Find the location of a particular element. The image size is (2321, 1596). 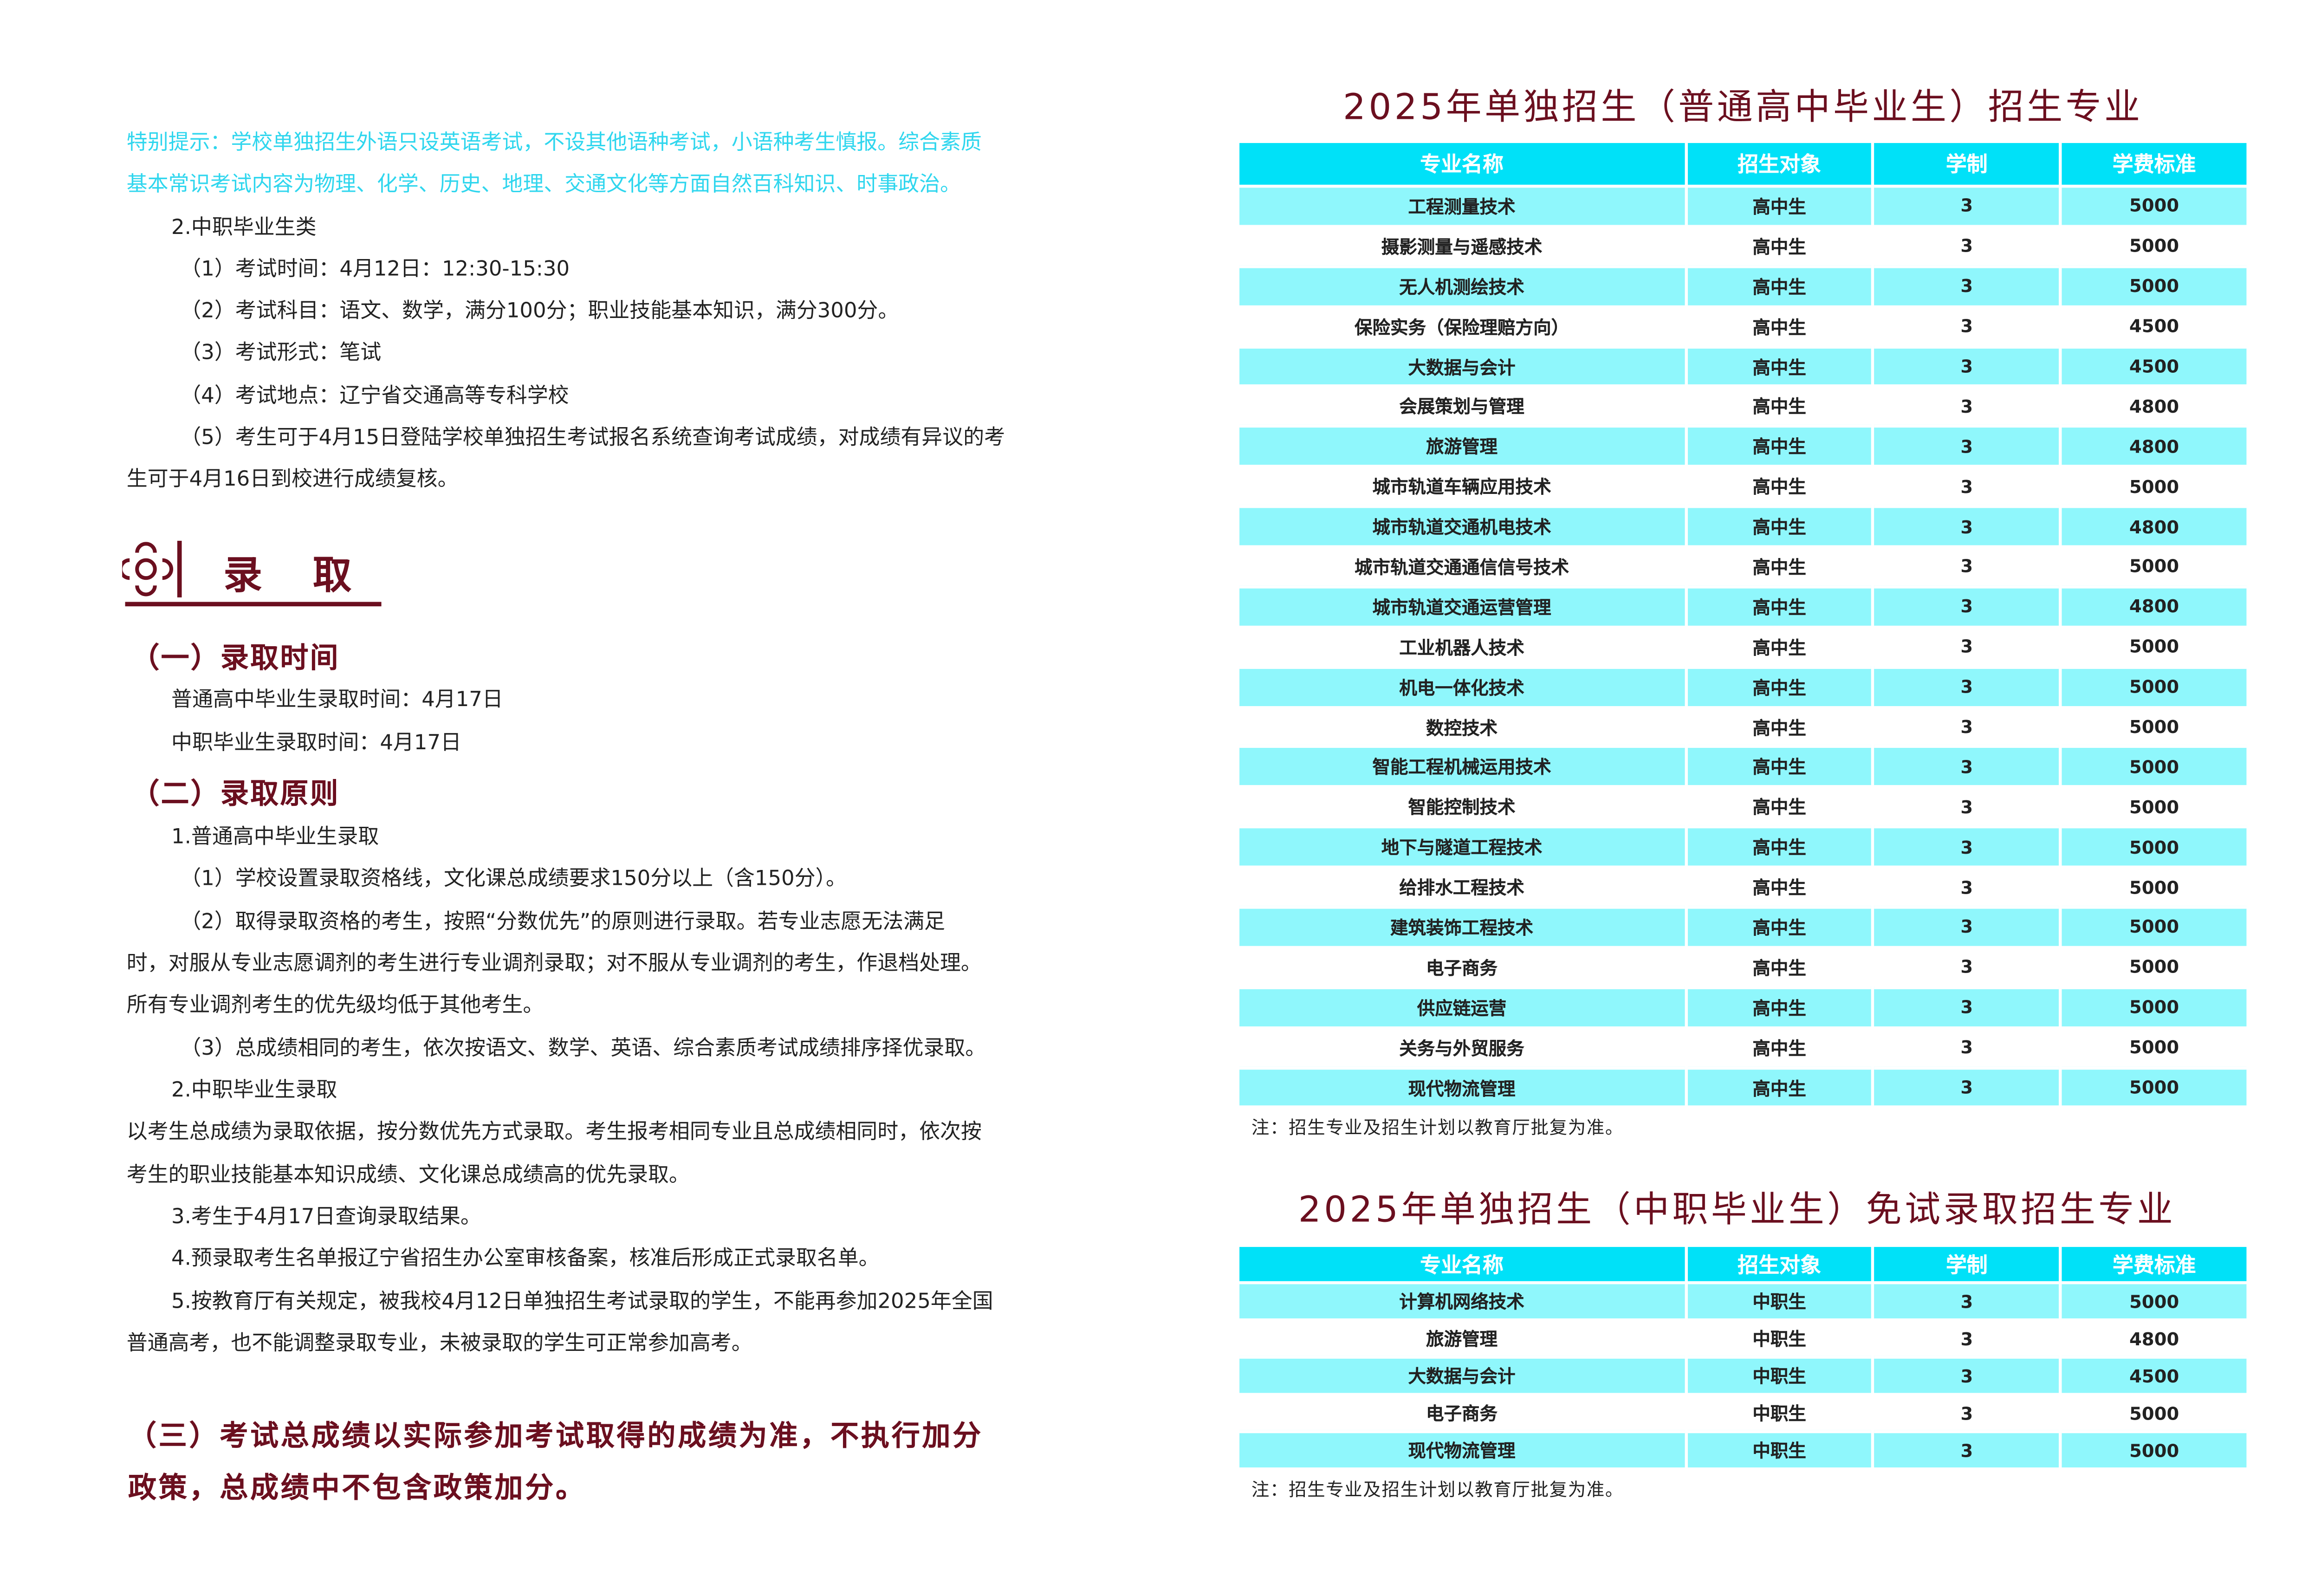

divider is located at coordinates (179, 568).